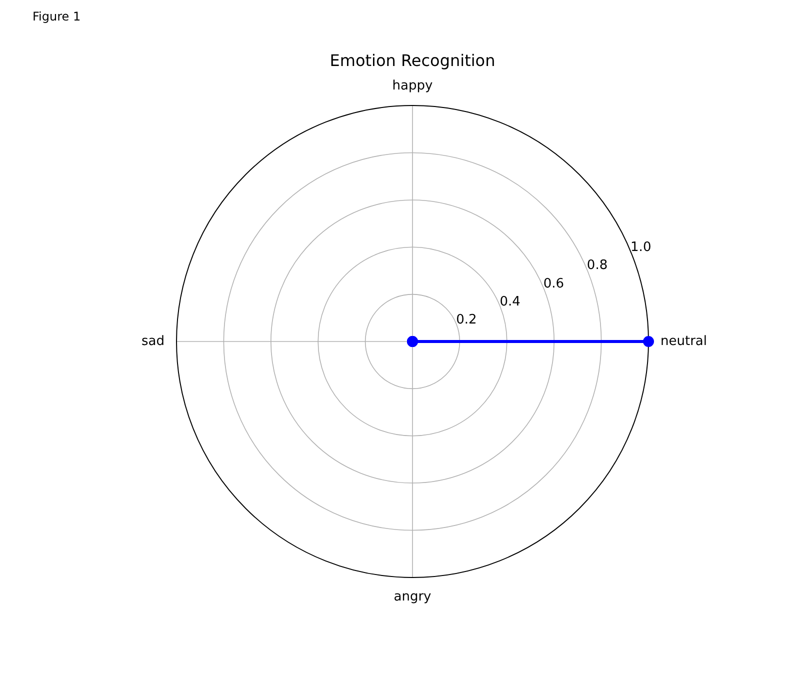 Image resolution: width=804 pixels, height=682 pixels. I want to click on y-tick-label: 0.2, so click(466, 320).